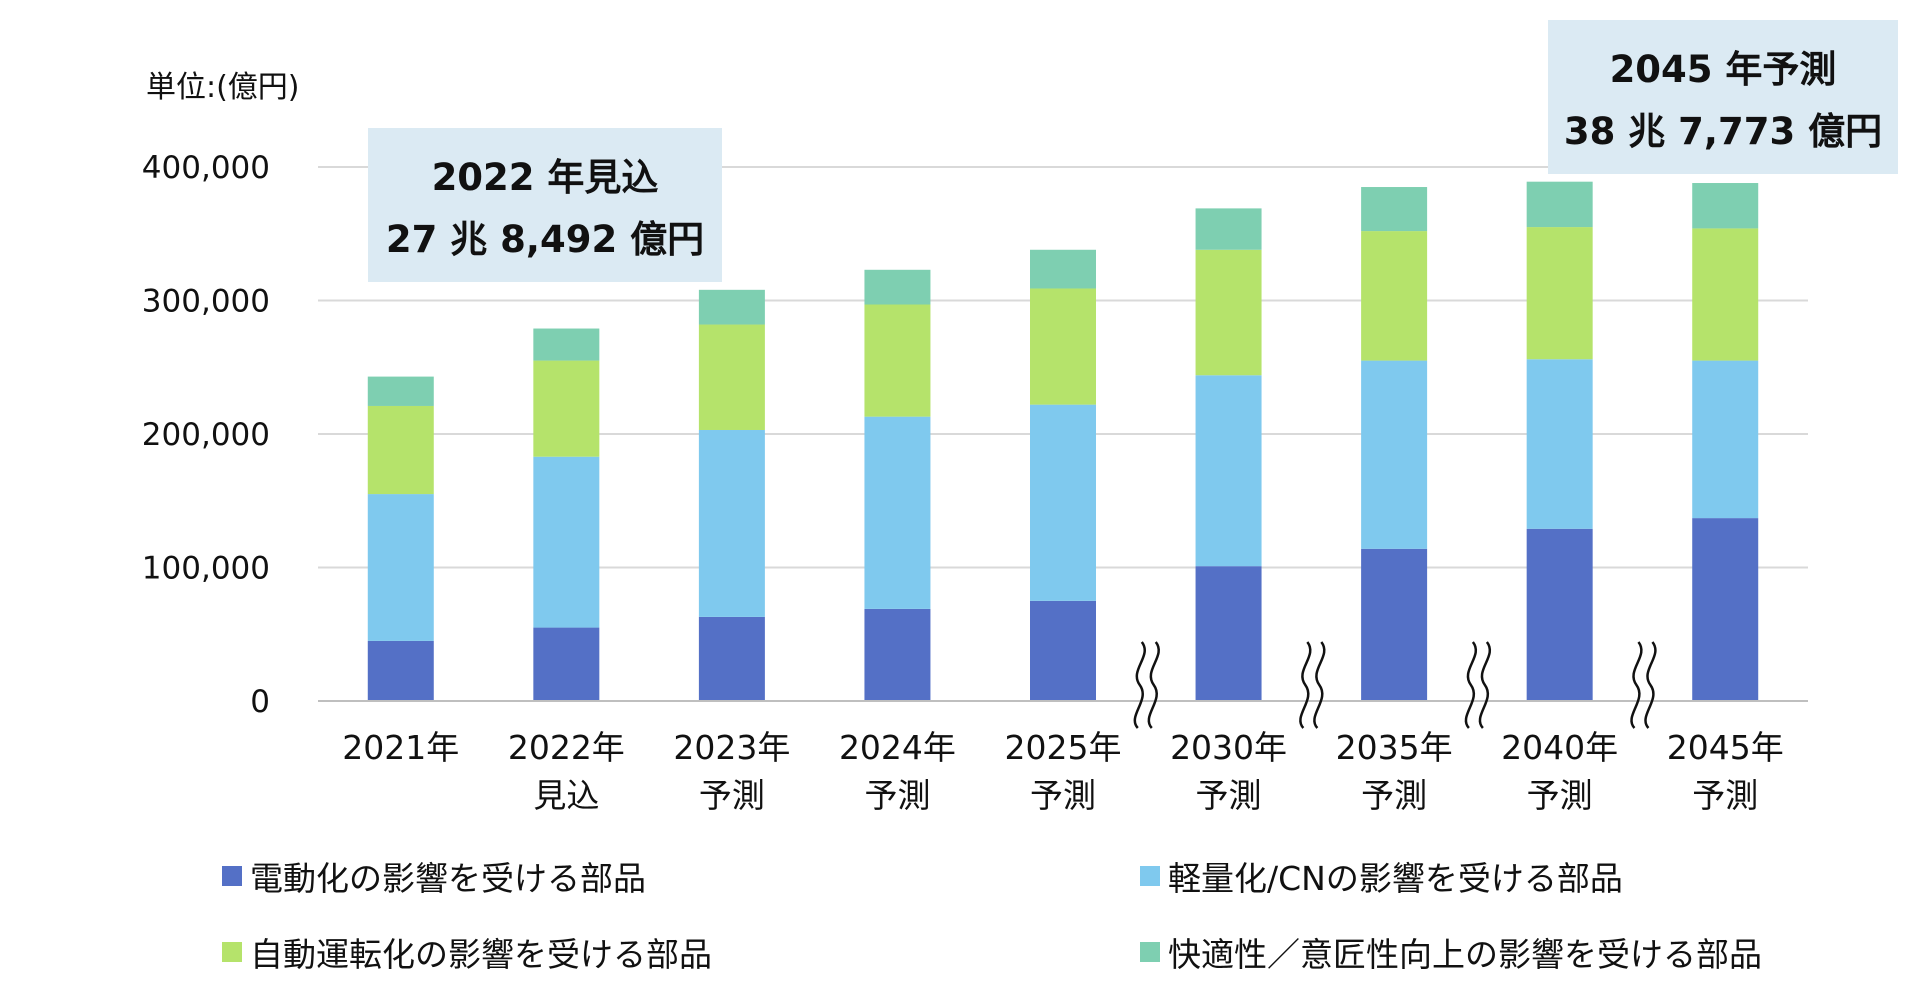  I want to click on bar-segment-s1-c3, so click(897, 512).